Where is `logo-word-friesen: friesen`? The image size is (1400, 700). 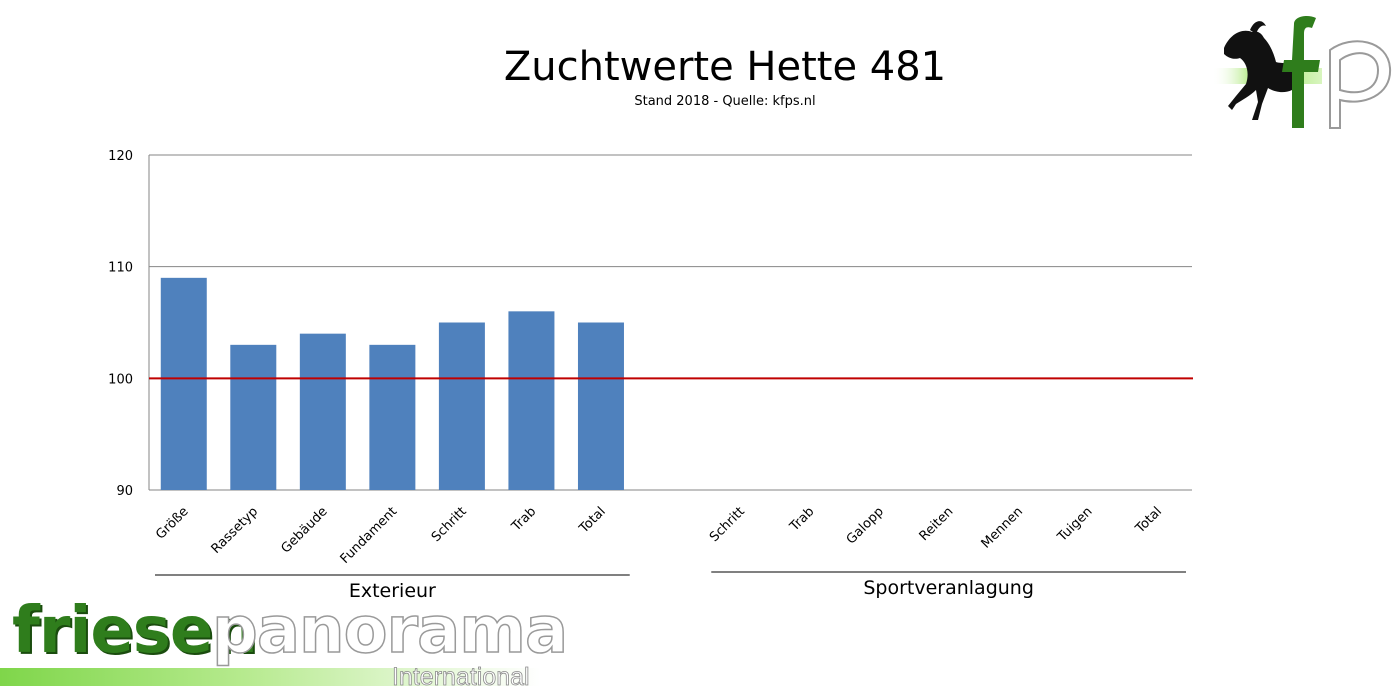
logo-word-friesen: friesen is located at coordinates (135, 631).